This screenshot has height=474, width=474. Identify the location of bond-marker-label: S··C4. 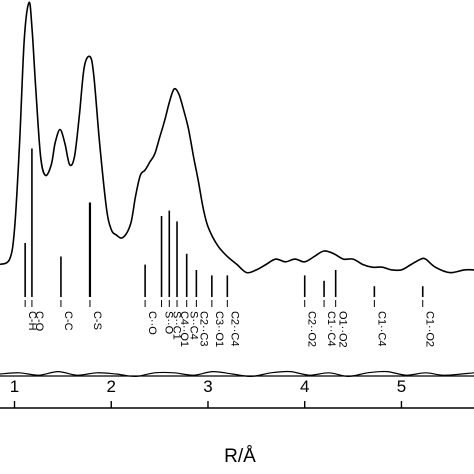
(194, 325).